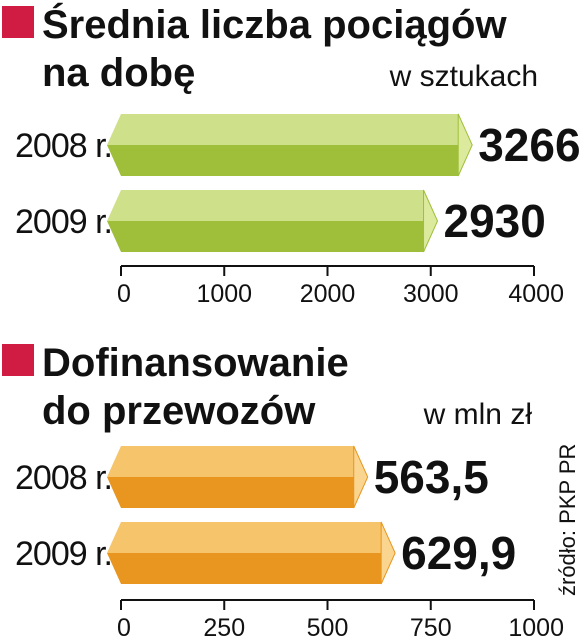 The image size is (579, 640). What do you see at coordinates (63, 146) in the screenshot?
I see `chart1-category-0: 2008 r.` at bounding box center [63, 146].